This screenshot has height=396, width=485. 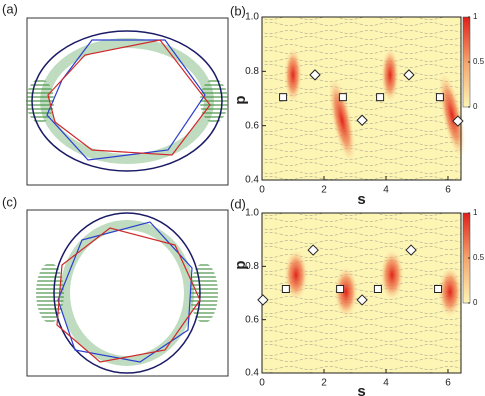 What do you see at coordinates (9, 201) in the screenshot?
I see `panel-label: (c)` at bounding box center [9, 201].